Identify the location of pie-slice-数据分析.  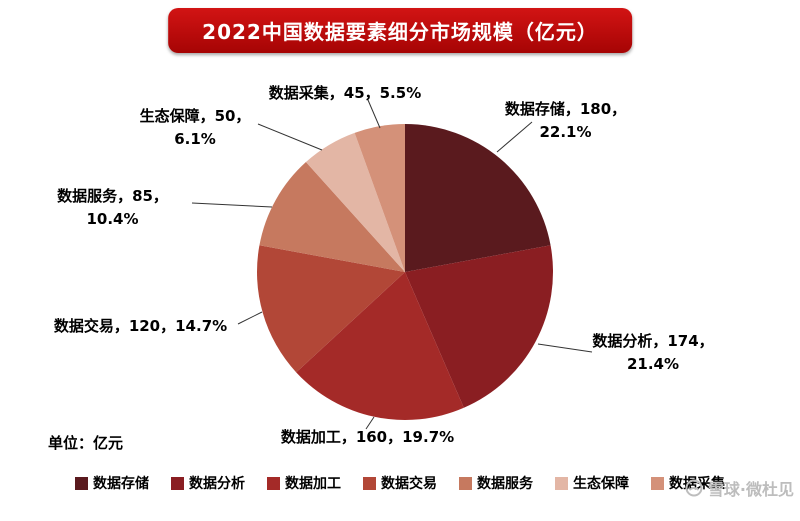
(479, 326).